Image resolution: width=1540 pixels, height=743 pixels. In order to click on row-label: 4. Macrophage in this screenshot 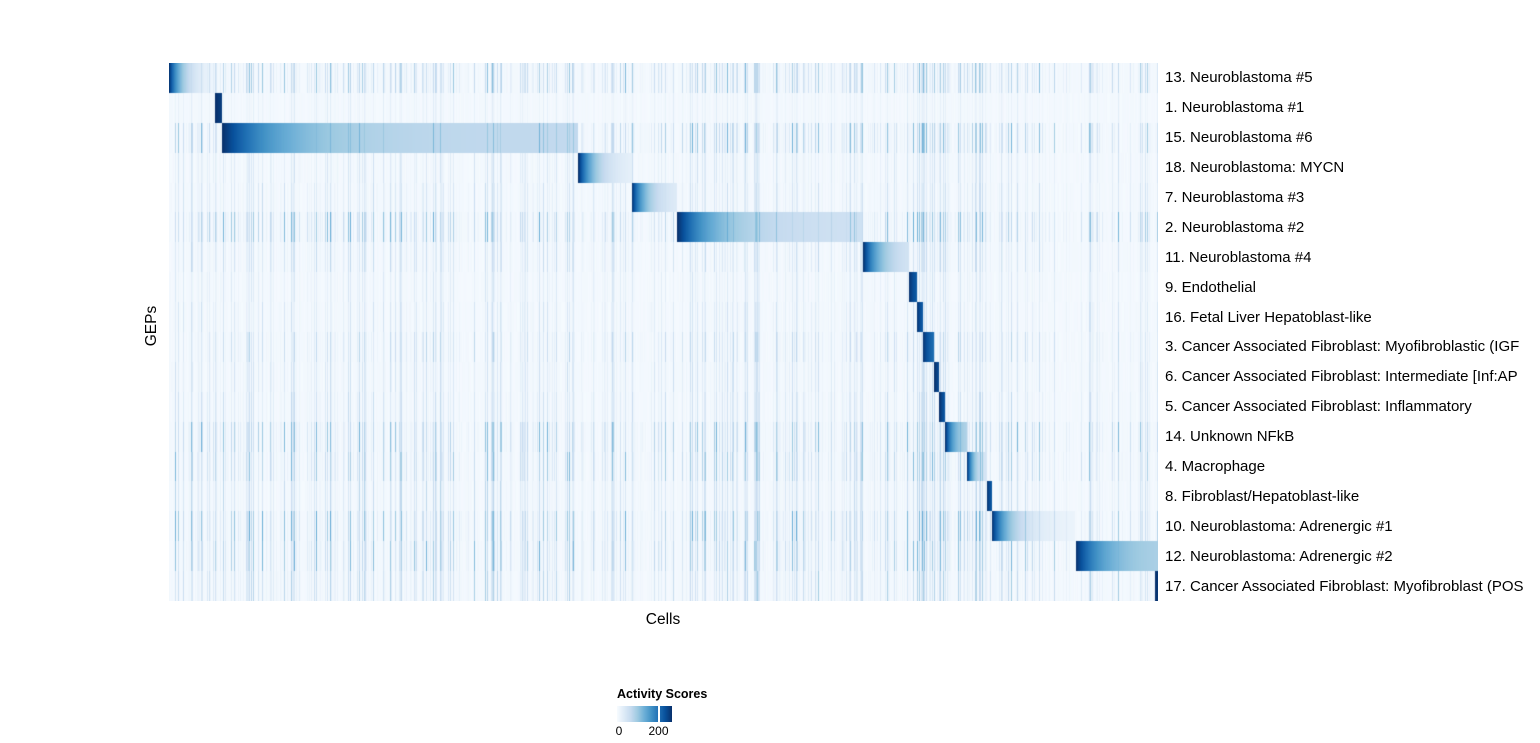, I will do `click(1215, 466)`.